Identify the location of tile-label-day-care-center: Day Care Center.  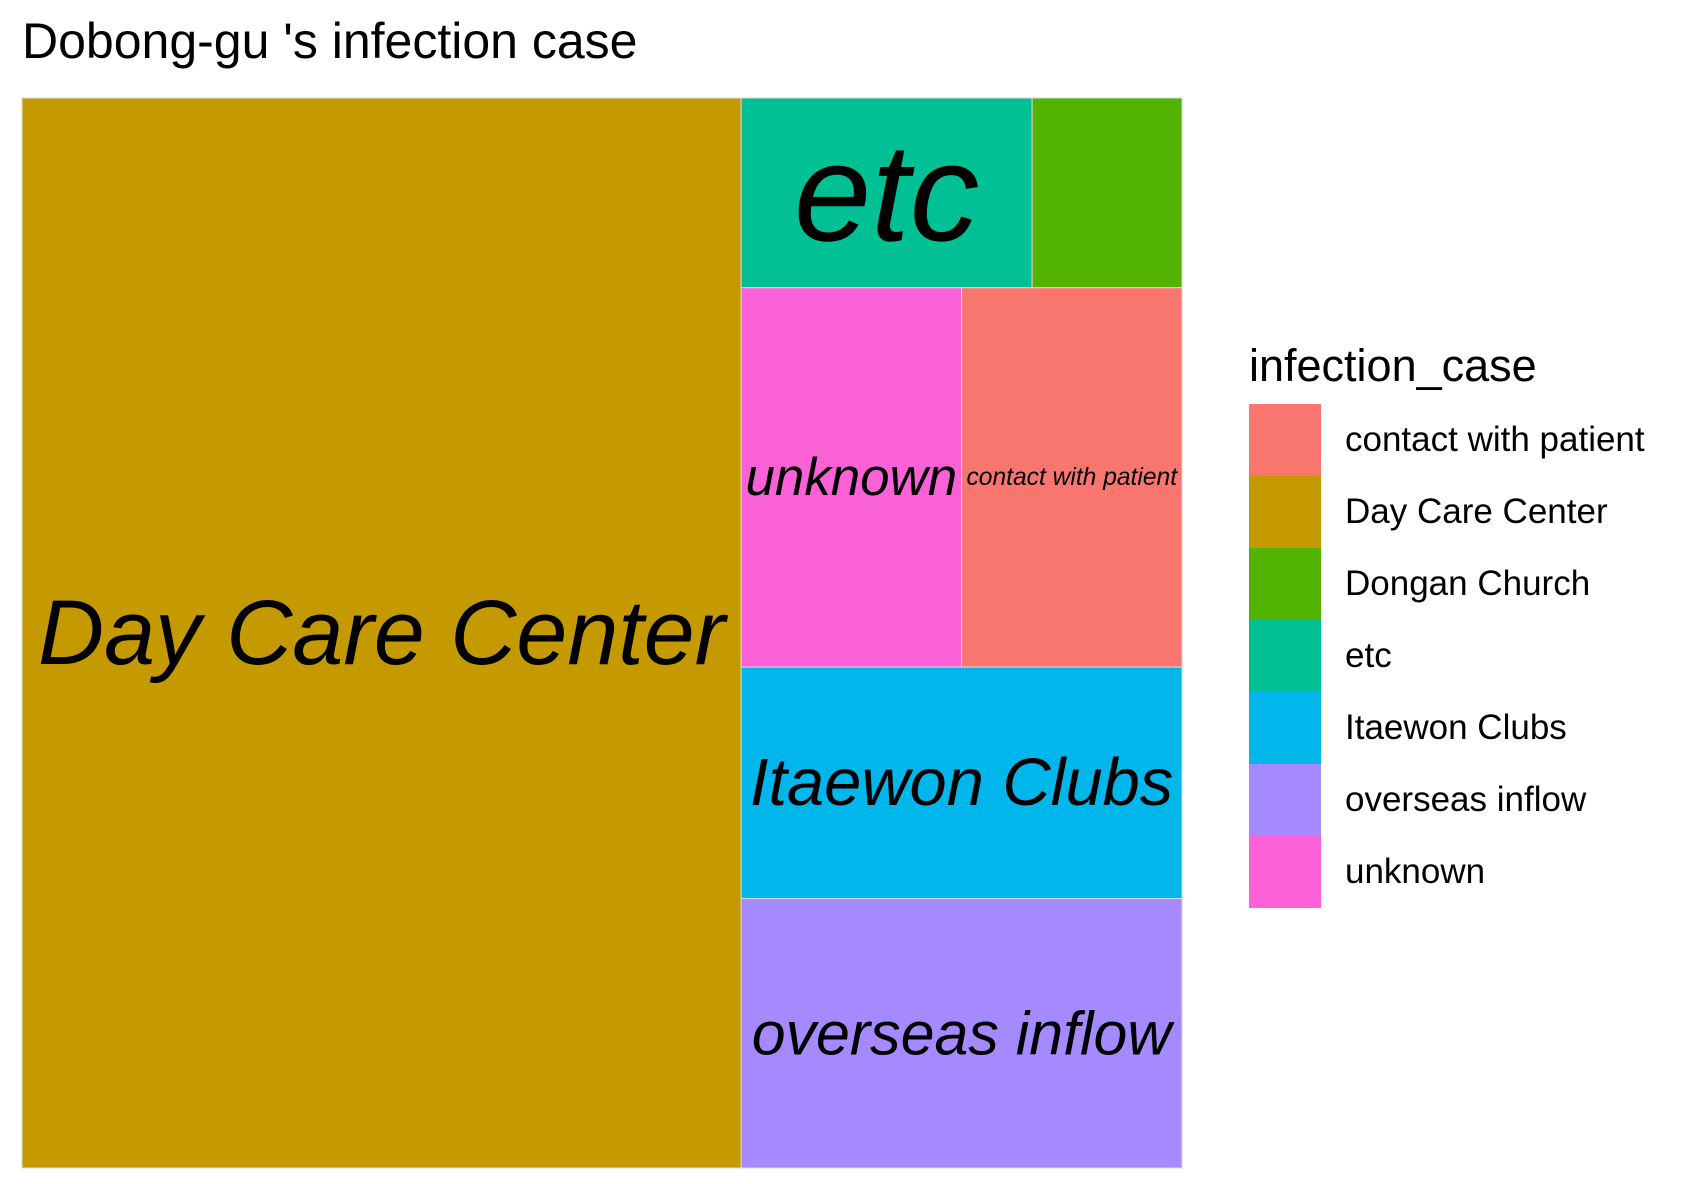
(383, 633).